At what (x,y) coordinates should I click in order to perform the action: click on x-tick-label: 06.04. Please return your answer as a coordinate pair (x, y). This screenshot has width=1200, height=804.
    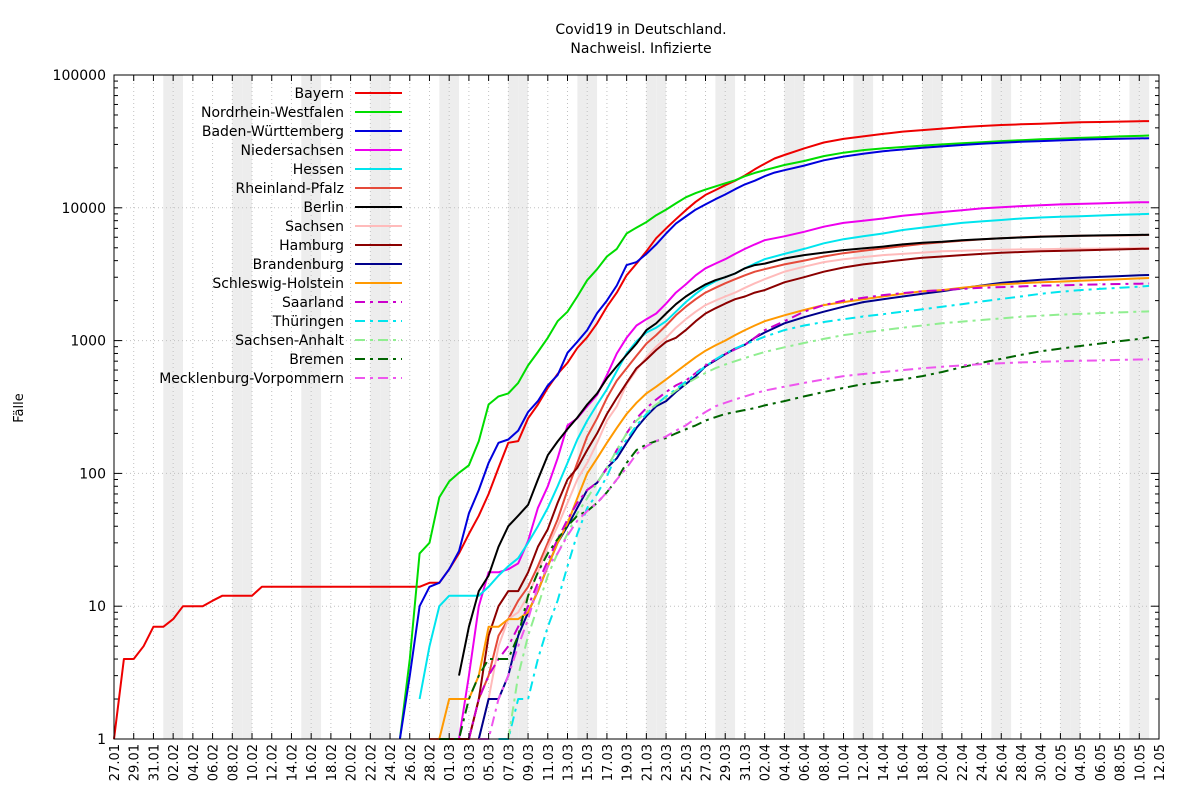
    Looking at the image, I should click on (805, 762).